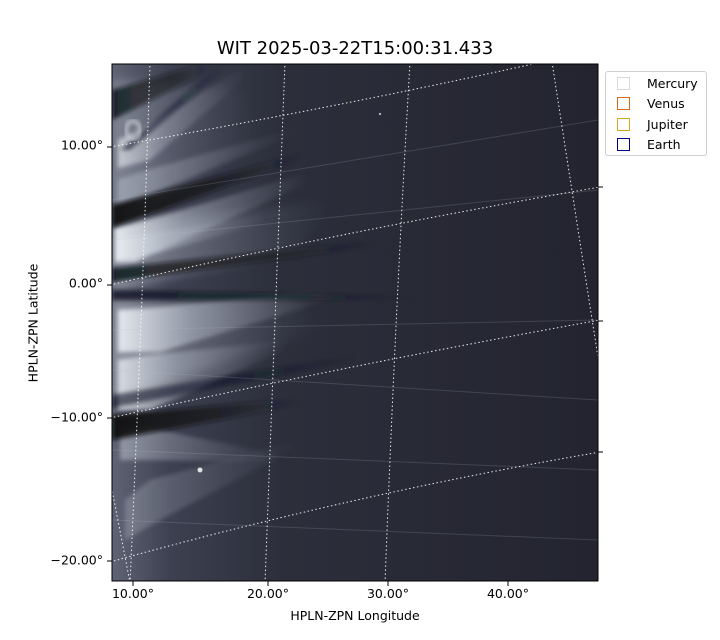 This screenshot has height=640, width=720. I want to click on bright-blob, so click(133, 130).